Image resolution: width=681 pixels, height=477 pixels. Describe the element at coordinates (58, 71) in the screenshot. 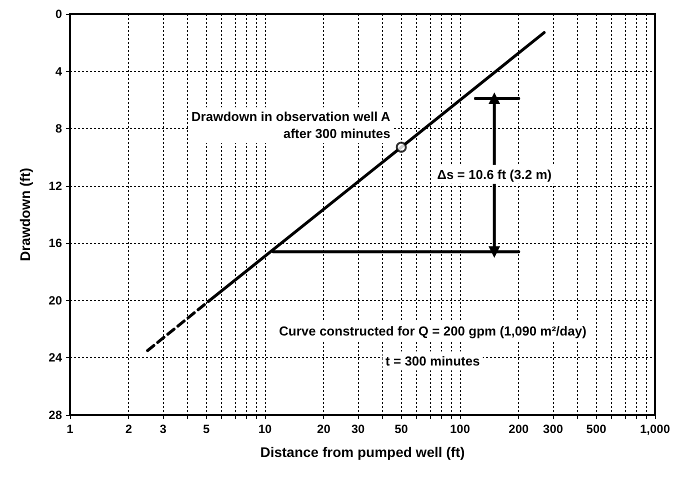

I see `y-tick-label: 4` at that location.